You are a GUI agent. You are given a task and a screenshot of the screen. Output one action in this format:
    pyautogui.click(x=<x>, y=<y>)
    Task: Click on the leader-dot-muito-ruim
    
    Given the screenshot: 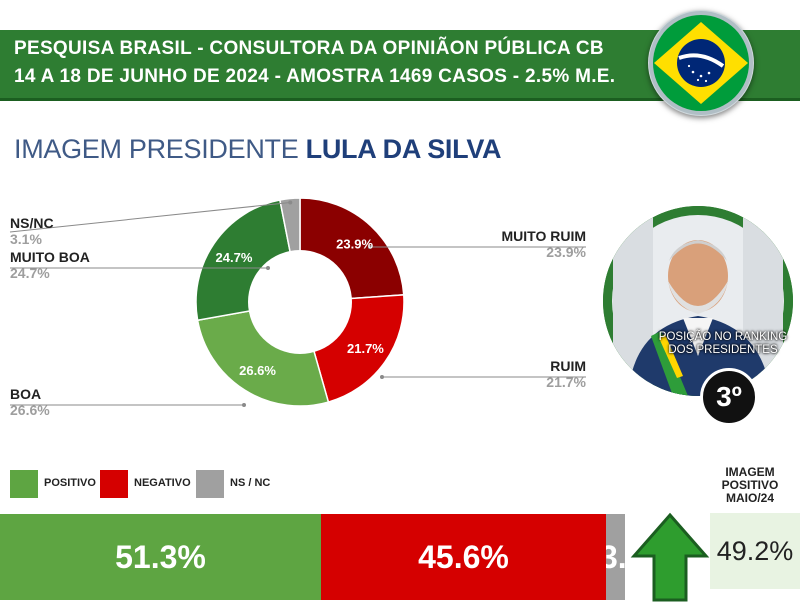 What is the action you would take?
    pyautogui.click(x=370, y=247)
    